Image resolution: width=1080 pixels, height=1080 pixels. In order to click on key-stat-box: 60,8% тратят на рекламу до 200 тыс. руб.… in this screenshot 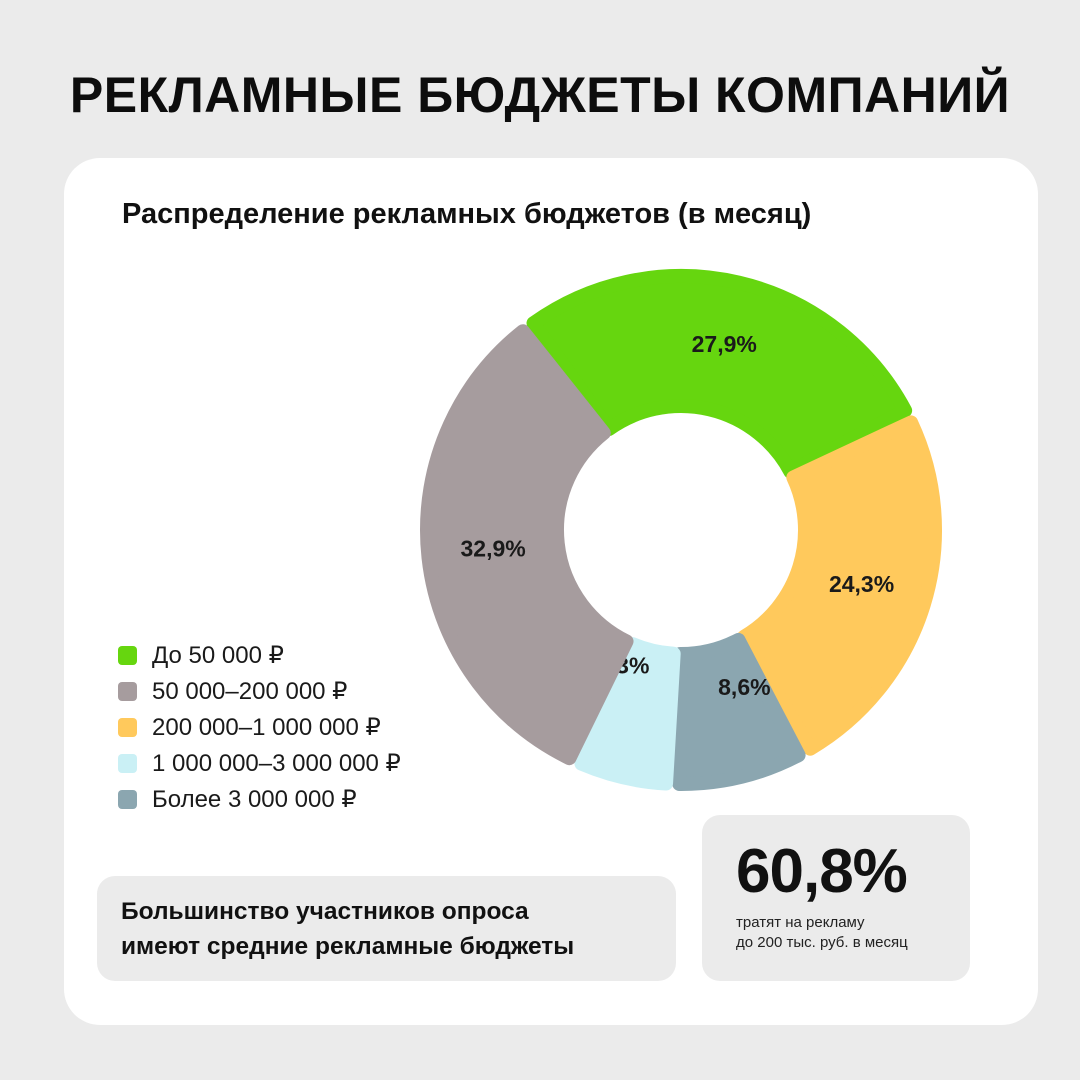, I will do `click(836, 898)`.